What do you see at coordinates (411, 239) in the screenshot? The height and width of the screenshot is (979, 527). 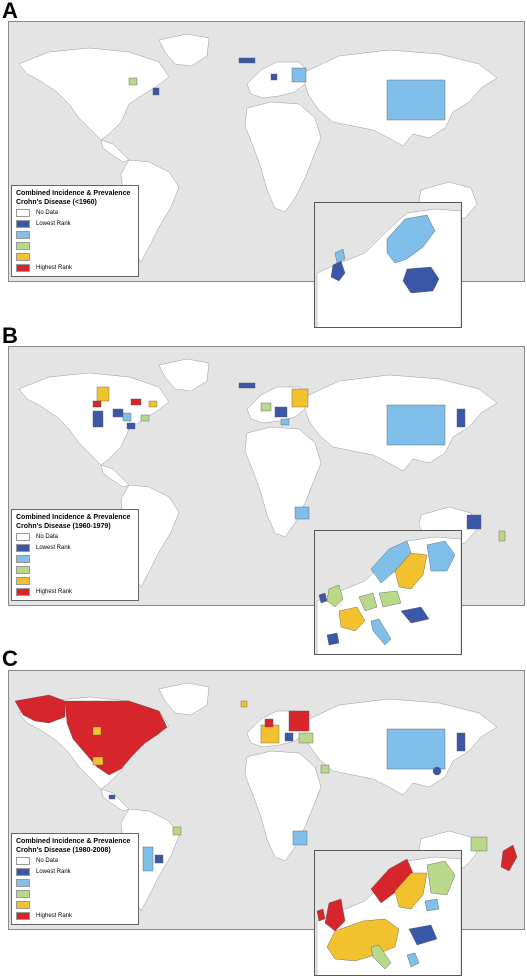 I see `inset-scandinavia-a` at bounding box center [411, 239].